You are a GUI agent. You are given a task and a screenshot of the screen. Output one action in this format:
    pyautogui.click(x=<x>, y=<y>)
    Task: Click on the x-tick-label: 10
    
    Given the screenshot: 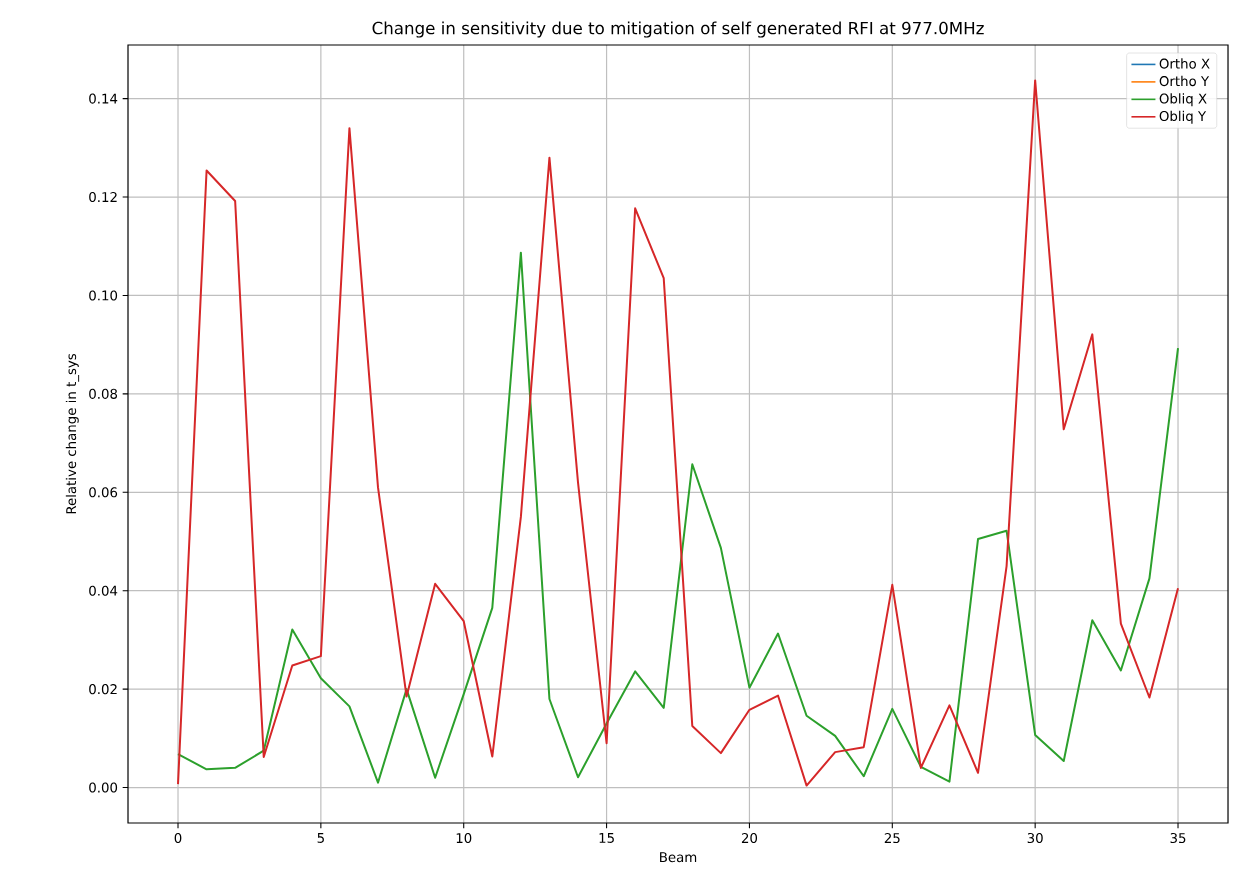 What is the action you would take?
    pyautogui.click(x=464, y=838)
    